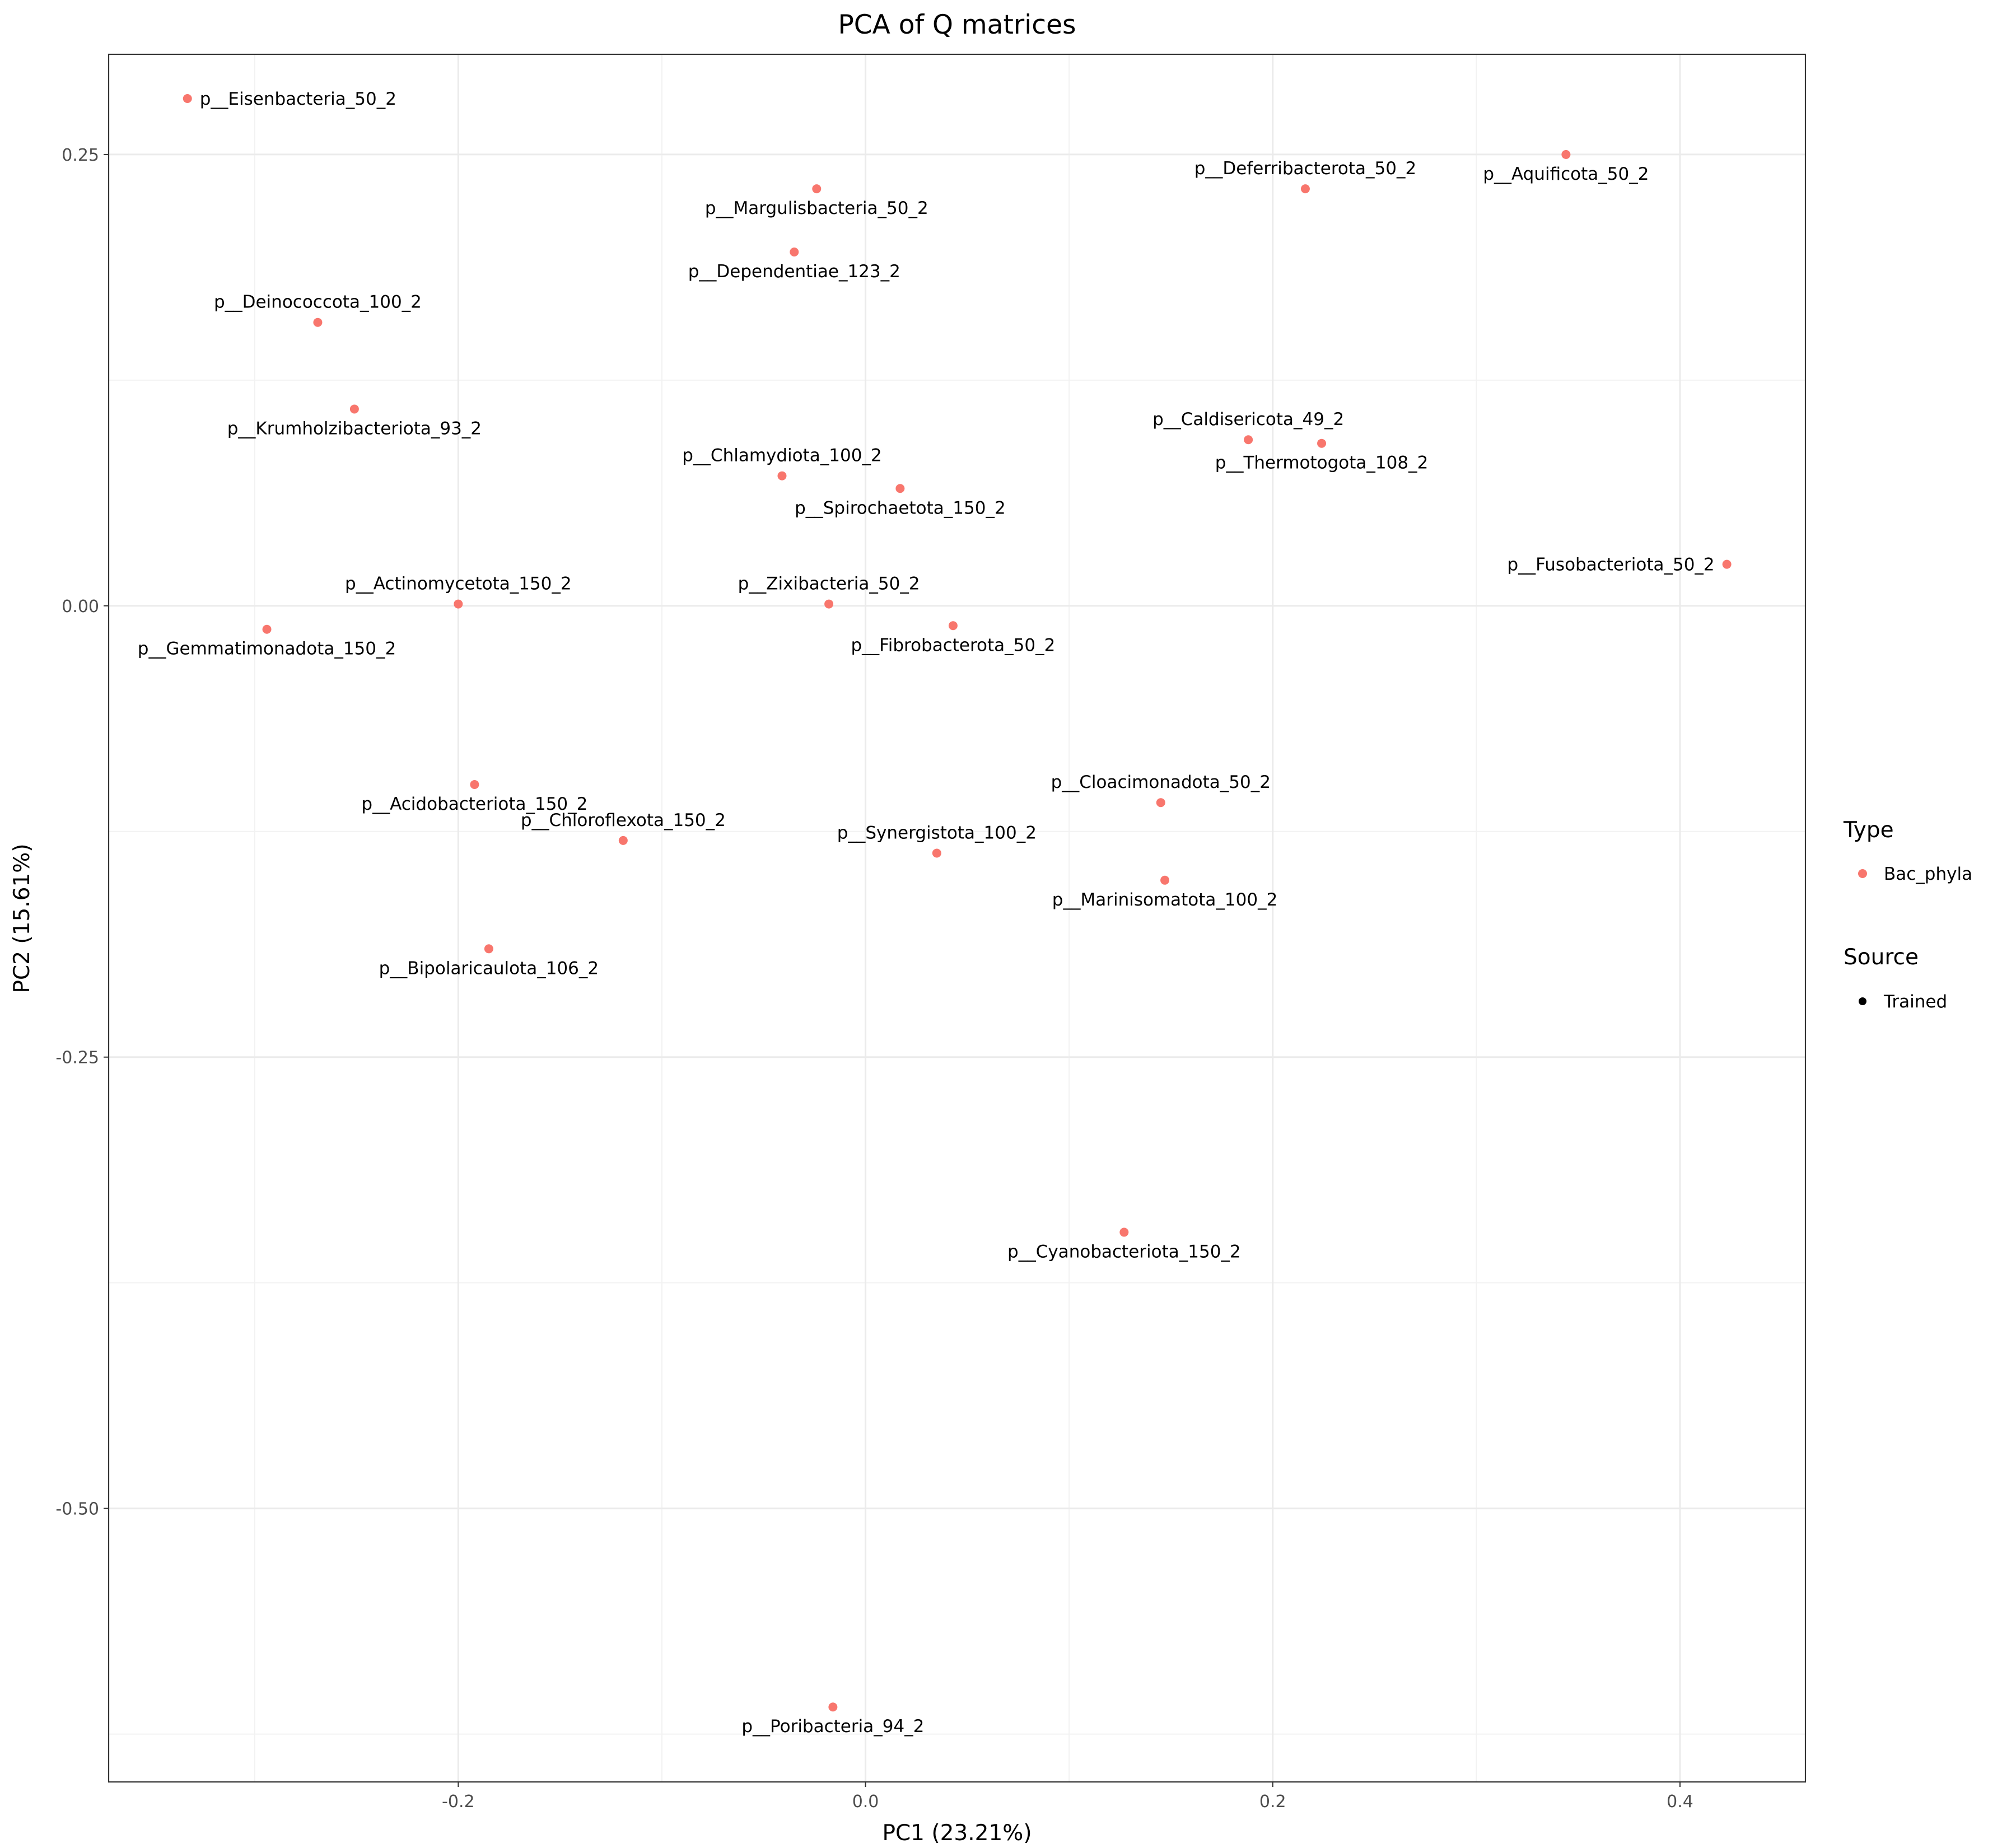 This screenshot has height=1848, width=2016. I want to click on y-axis: 0.25 0.00 -0.25 -0.50, so click(82, 833).